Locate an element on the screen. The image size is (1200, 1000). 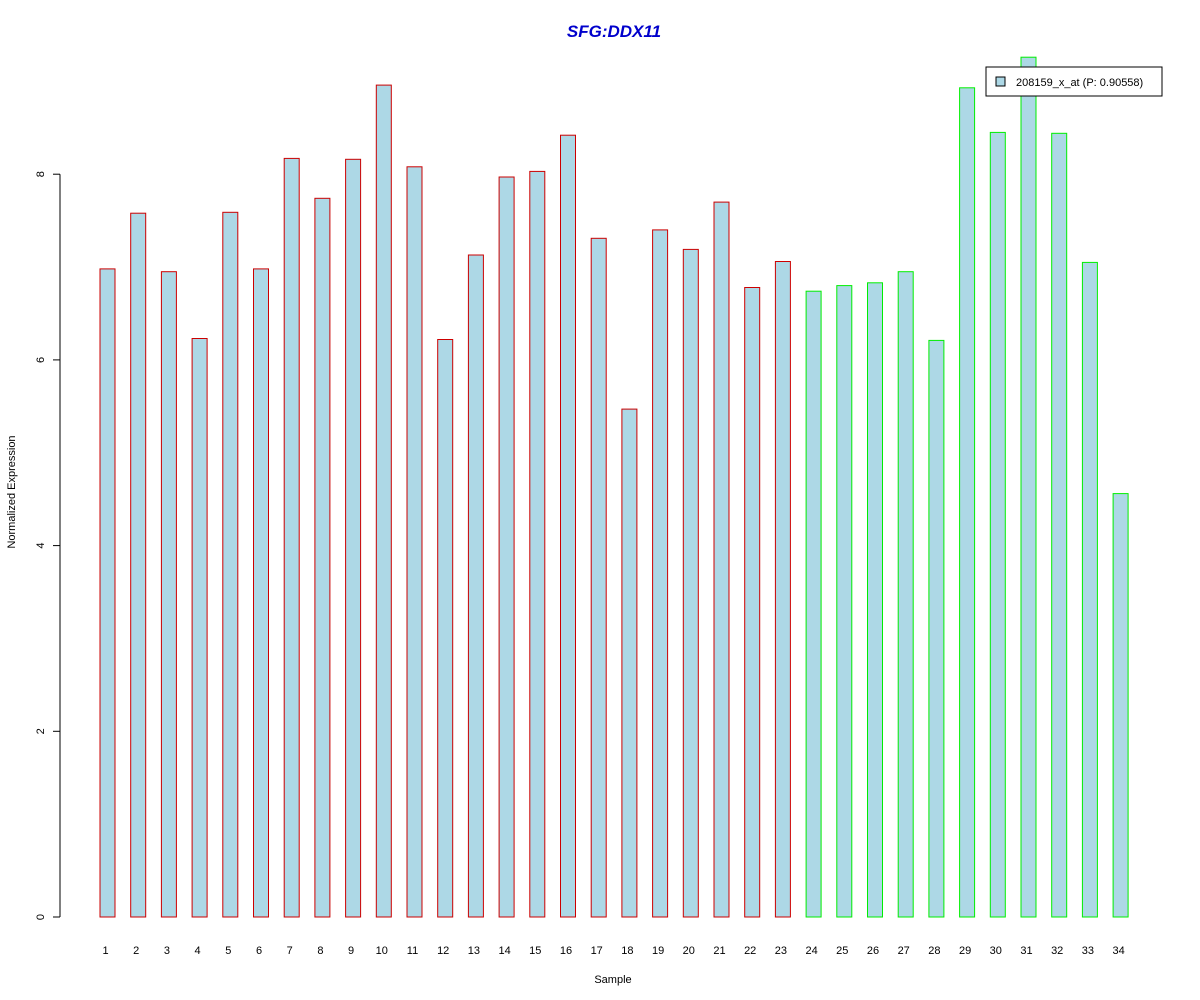
y-tick-label: 0 is located at coordinates (41, 917).